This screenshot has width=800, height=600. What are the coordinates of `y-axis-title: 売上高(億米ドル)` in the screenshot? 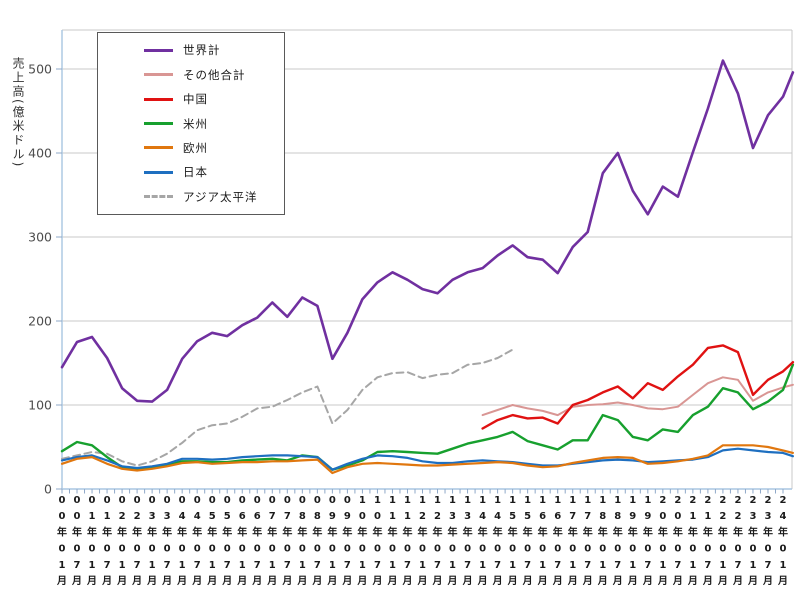 It's located at (18, 113).